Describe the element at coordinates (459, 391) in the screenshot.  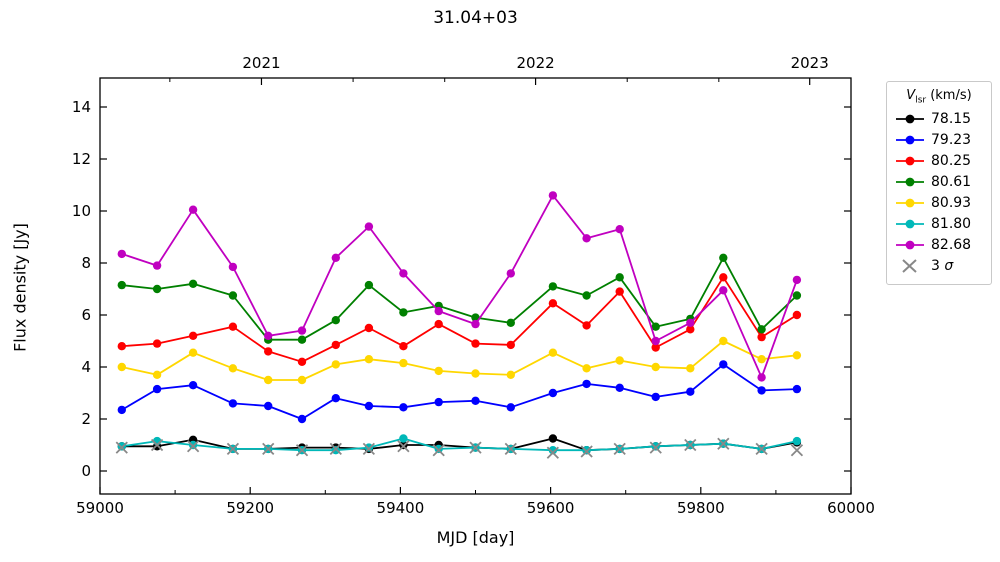
I see `series-line-79.23` at that location.